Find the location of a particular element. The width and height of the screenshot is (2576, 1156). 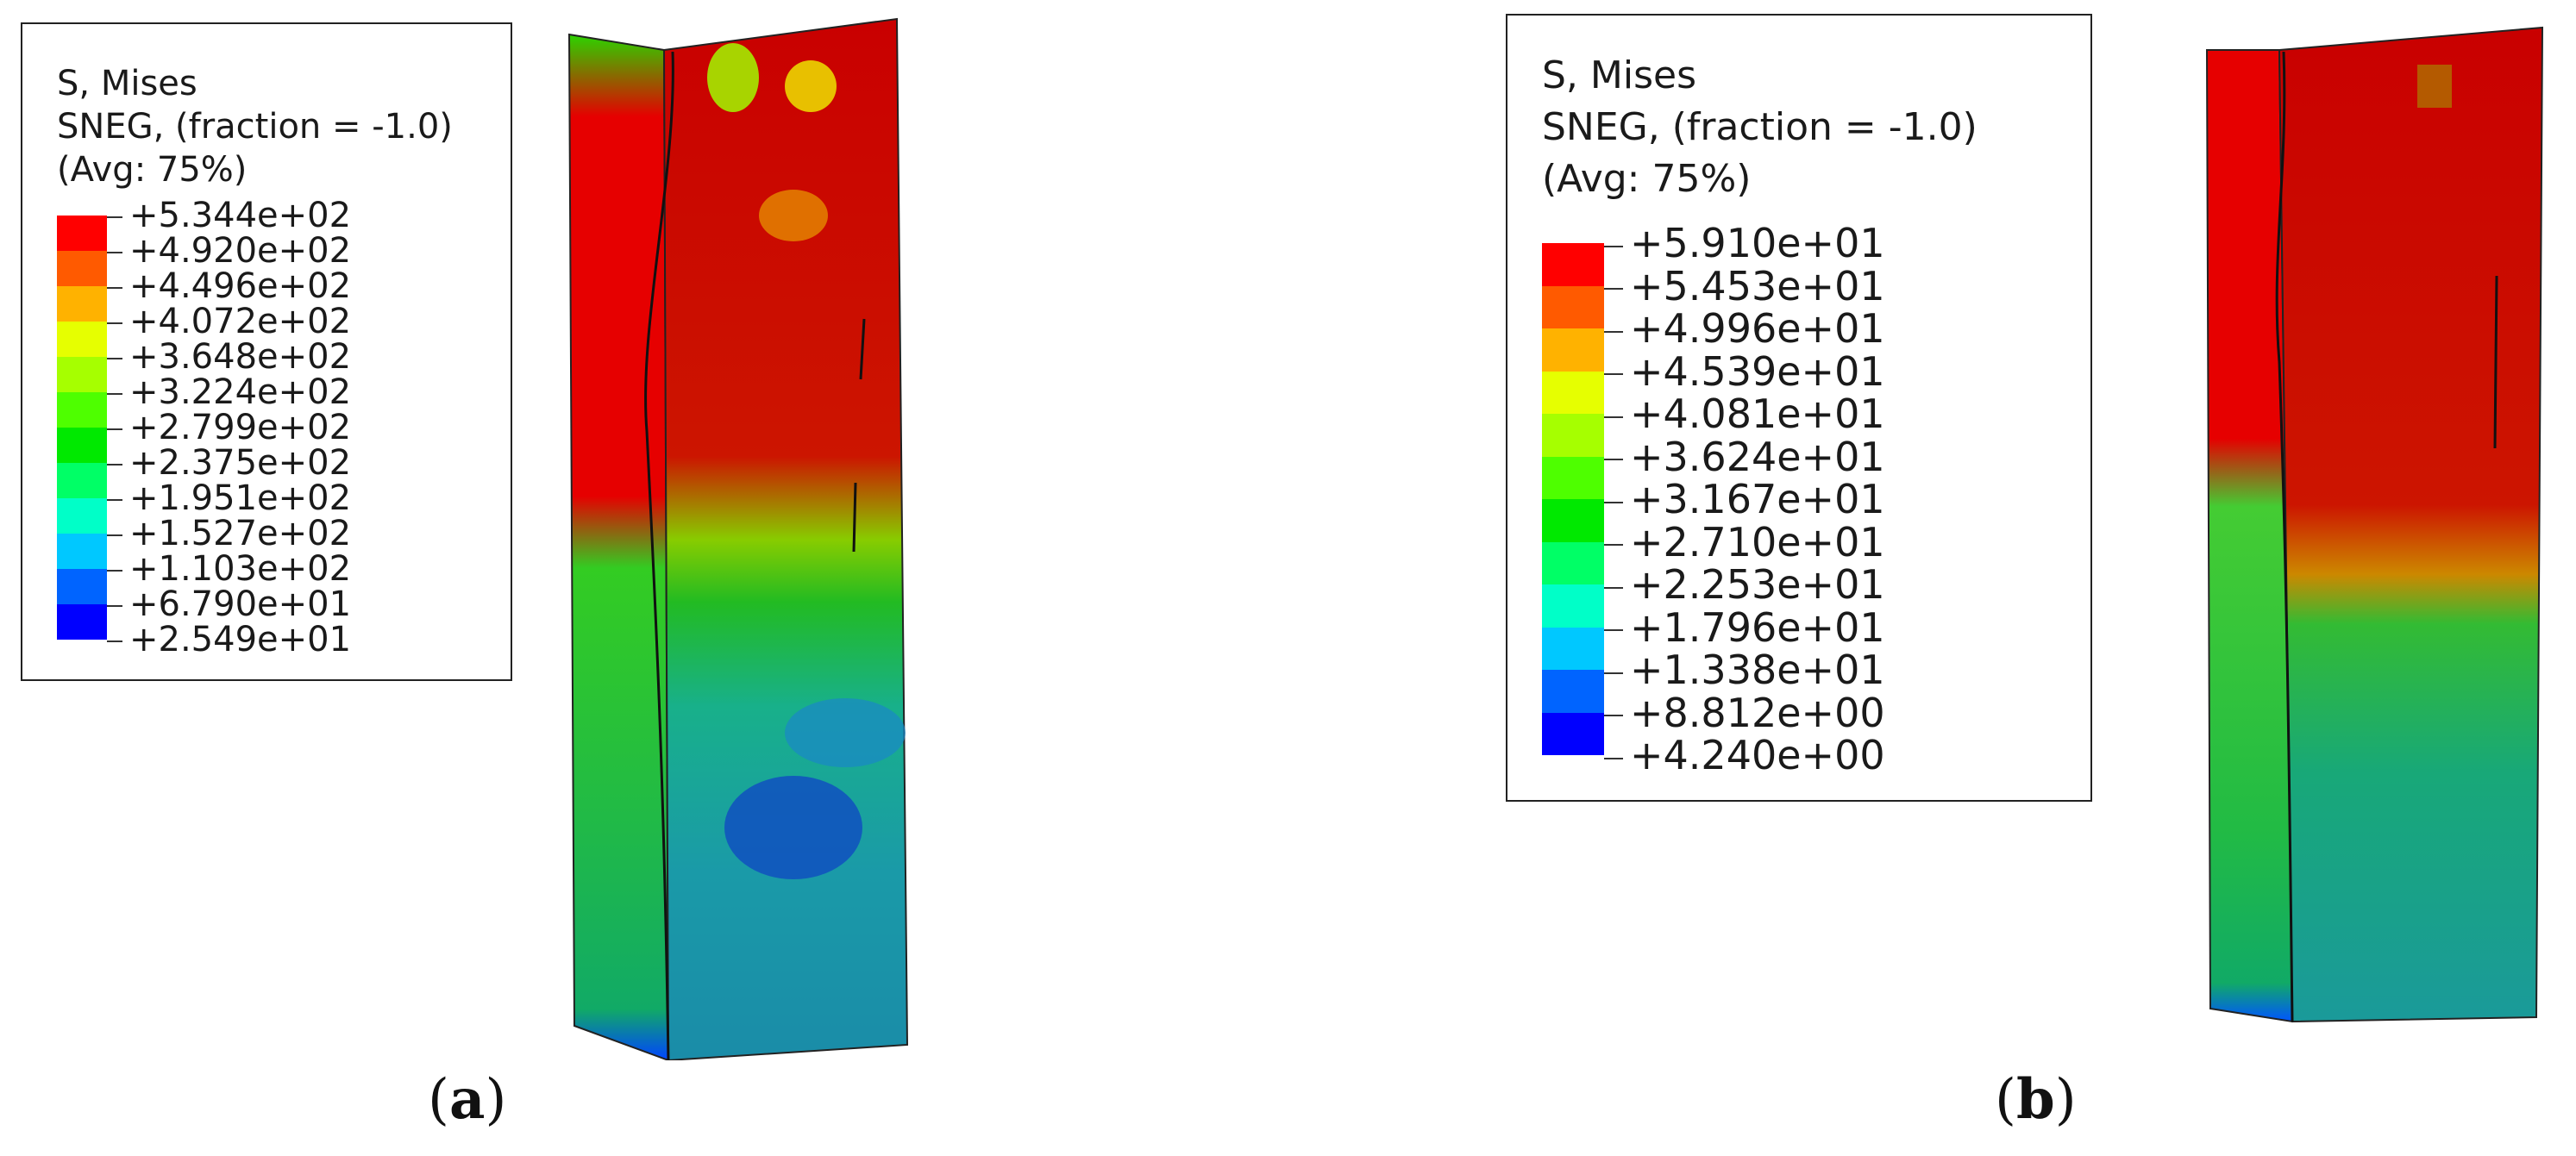

legend-tick-label: +3.224e+02 is located at coordinates (229, 392).